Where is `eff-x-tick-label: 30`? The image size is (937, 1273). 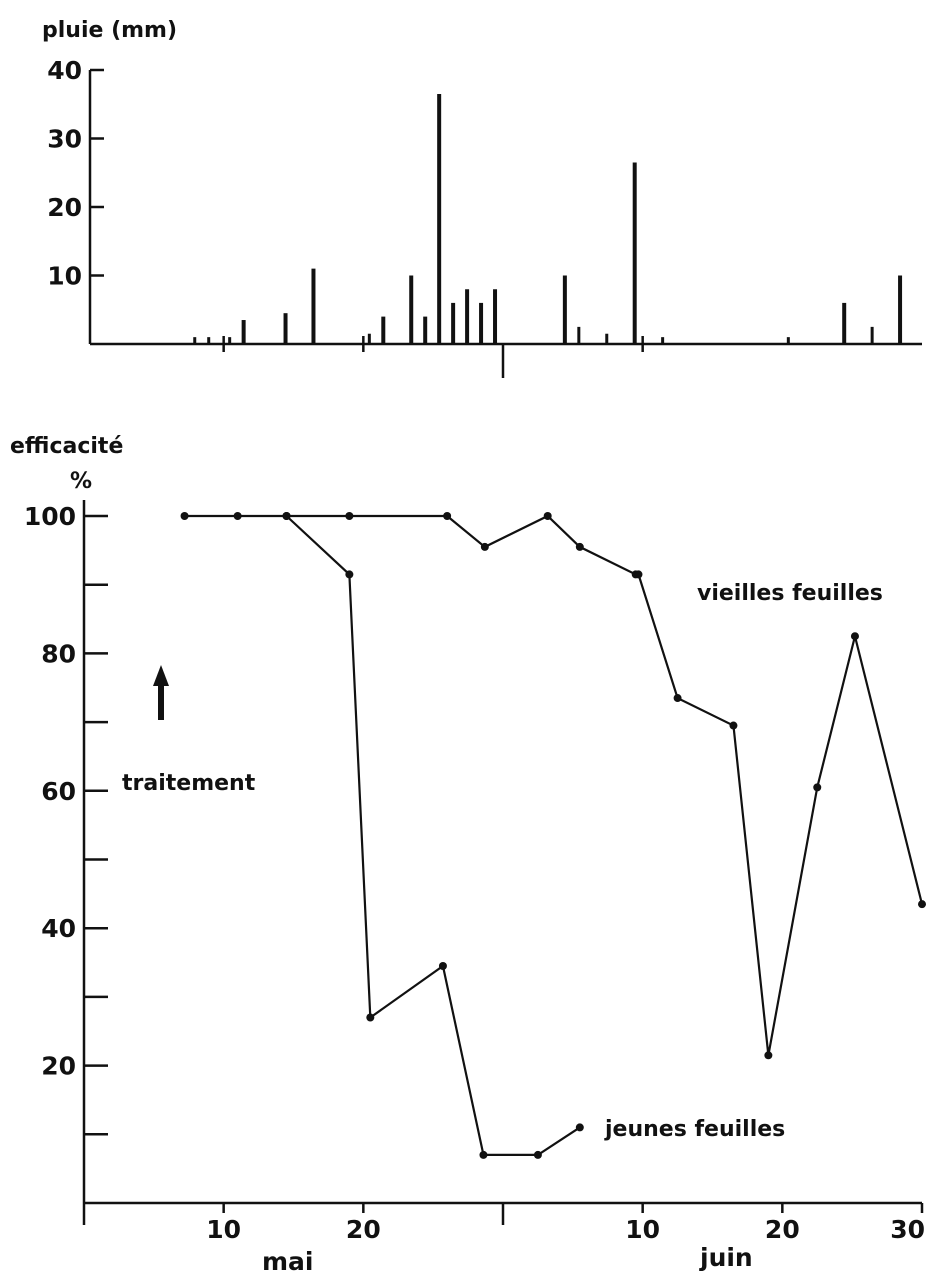 eff-x-tick-label: 30 is located at coordinates (907, 1229).